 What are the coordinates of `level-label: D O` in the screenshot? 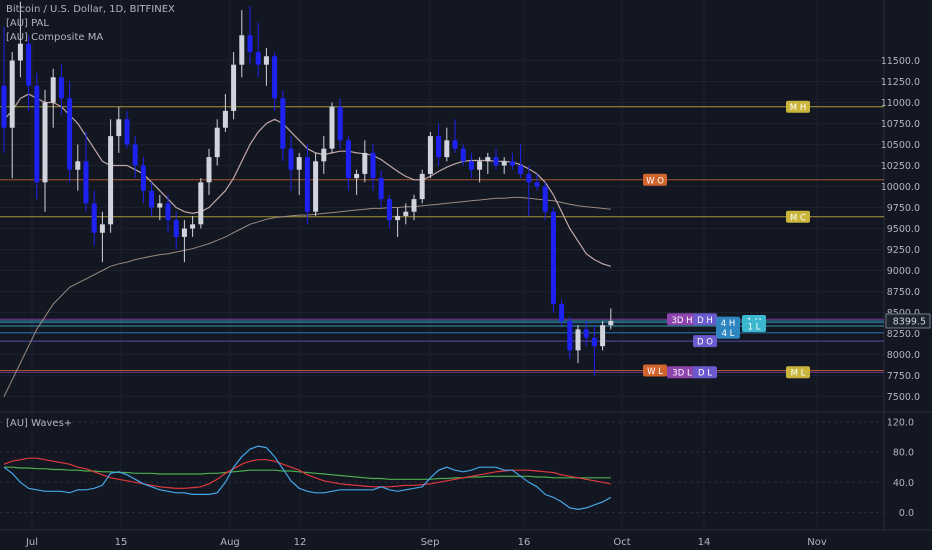 It's located at (705, 341).